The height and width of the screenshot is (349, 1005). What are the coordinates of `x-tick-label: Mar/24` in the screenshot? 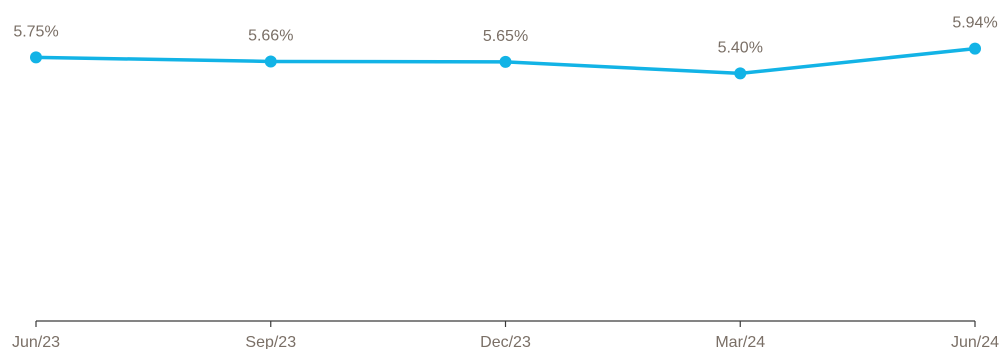 It's located at (740, 341).